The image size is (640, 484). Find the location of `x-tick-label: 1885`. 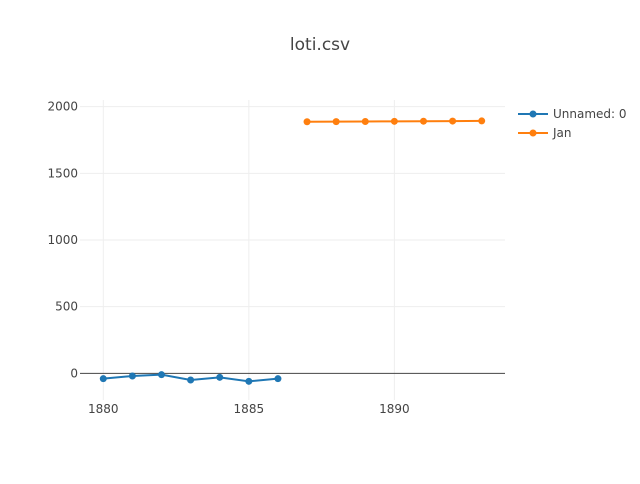

x-tick-label: 1885 is located at coordinates (249, 409).